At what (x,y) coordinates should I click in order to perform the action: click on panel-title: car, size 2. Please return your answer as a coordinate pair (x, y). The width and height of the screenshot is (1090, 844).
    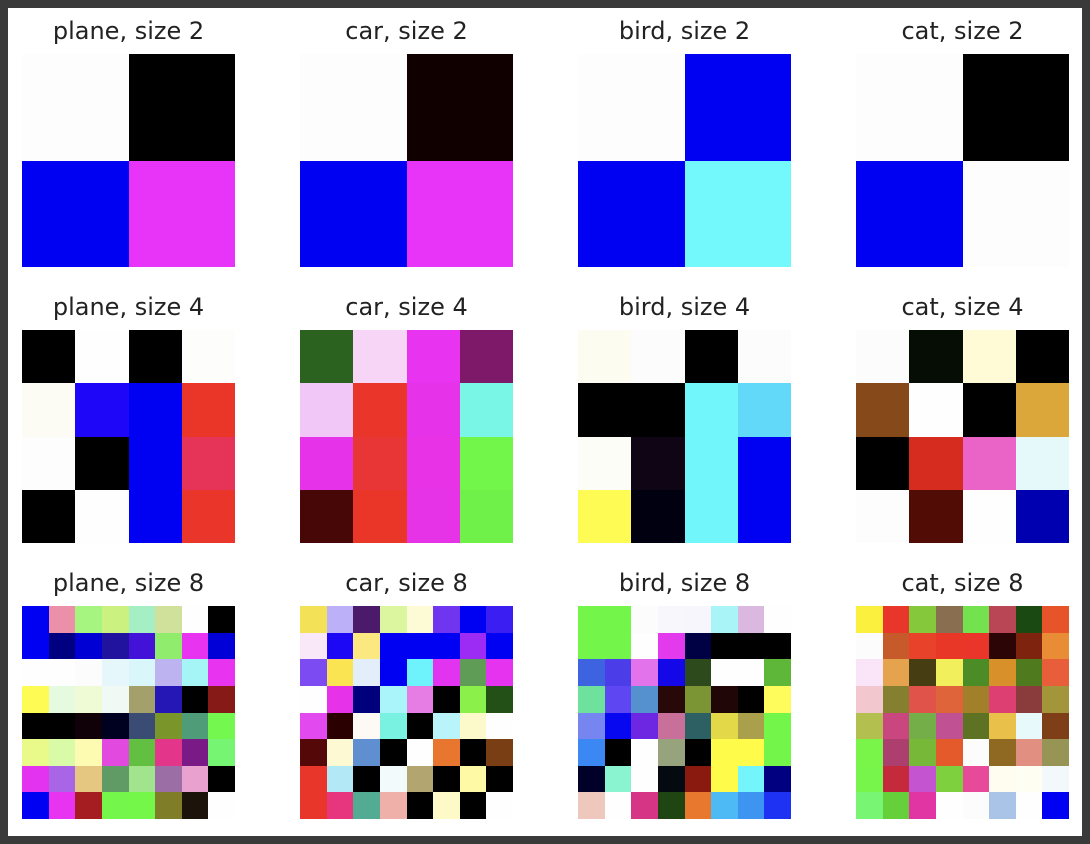
    Looking at the image, I should click on (406, 31).